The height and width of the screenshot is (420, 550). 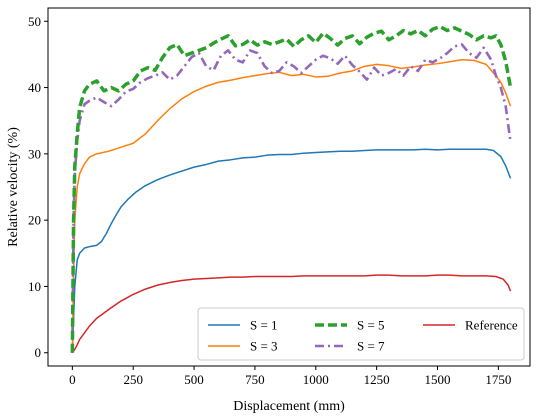 What do you see at coordinates (264, 325) in the screenshot?
I see `legend-label-s-1: S = 1` at bounding box center [264, 325].